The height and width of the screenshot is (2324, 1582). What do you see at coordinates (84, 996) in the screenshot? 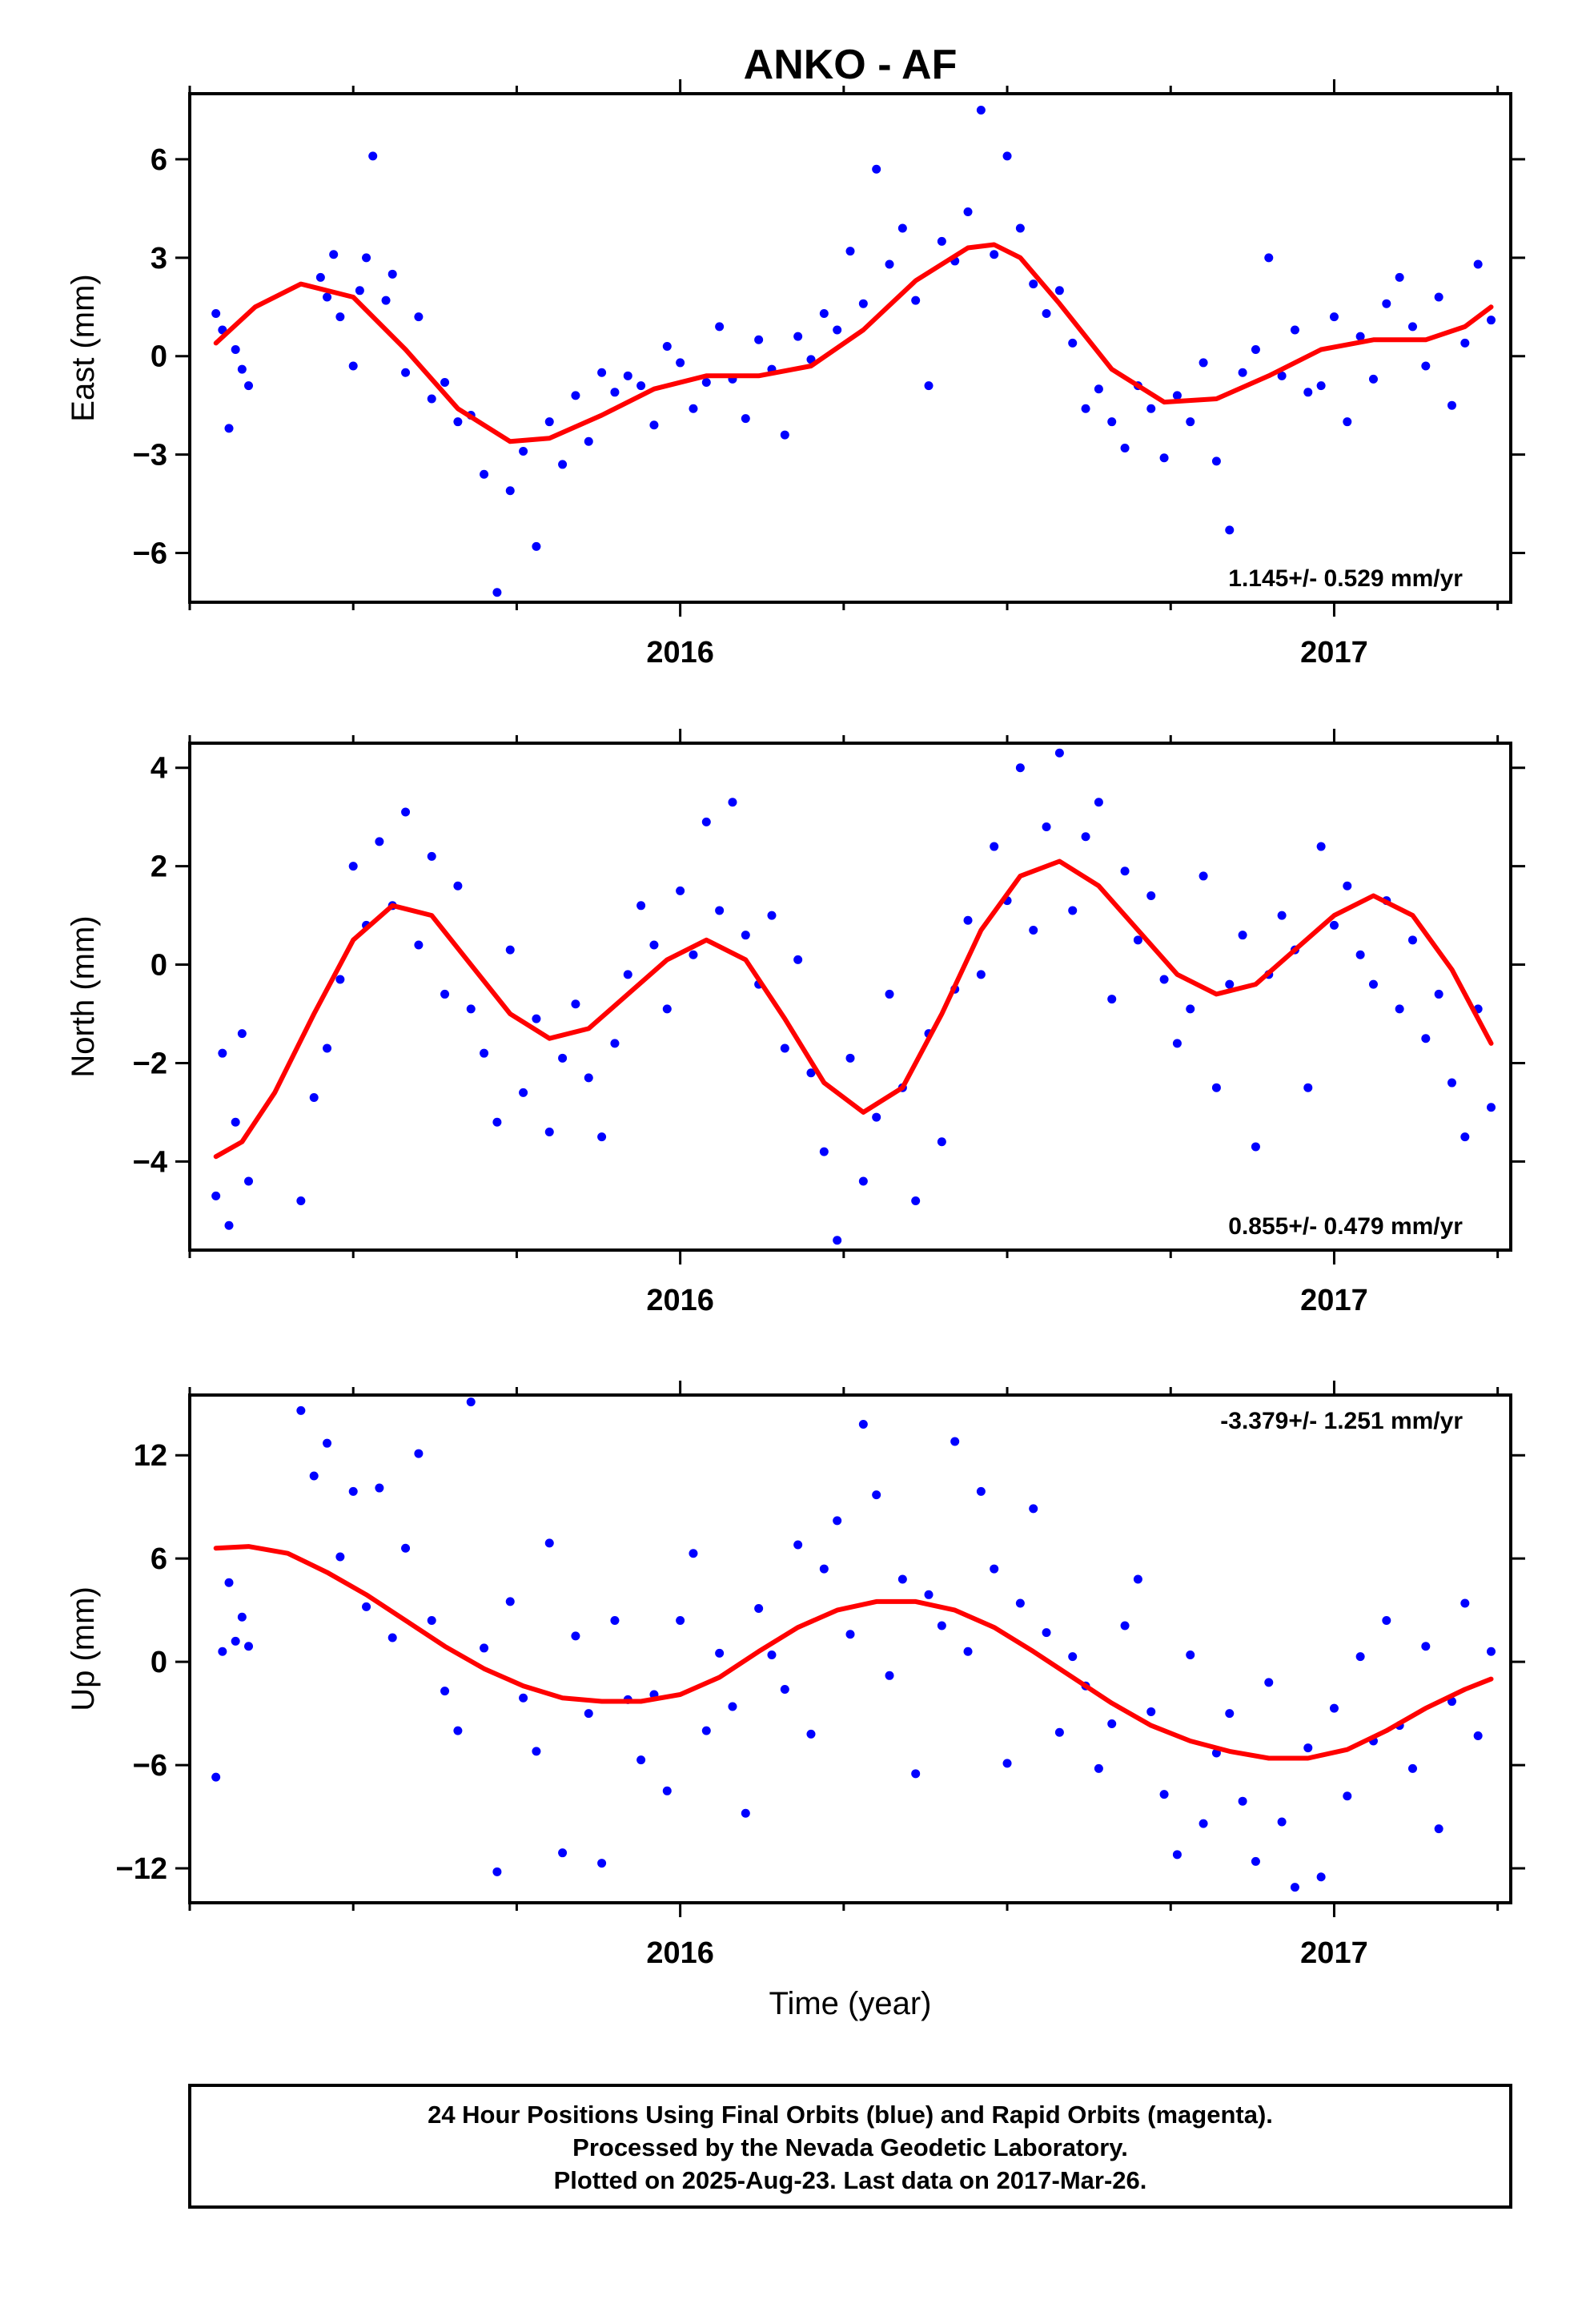
I see `y-axis-label: North (mm)` at bounding box center [84, 996].